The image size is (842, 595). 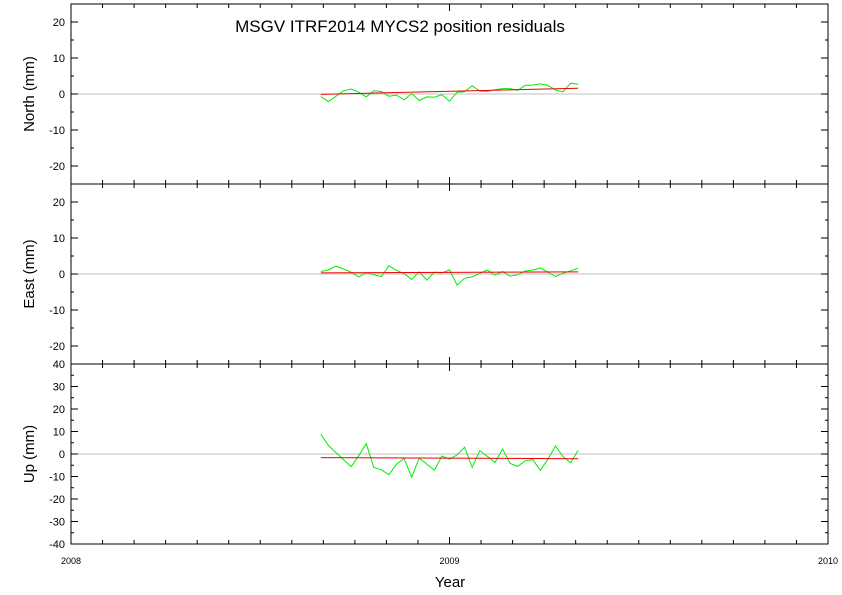 I want to click on x-tick-label: 2010, so click(x=828, y=561).